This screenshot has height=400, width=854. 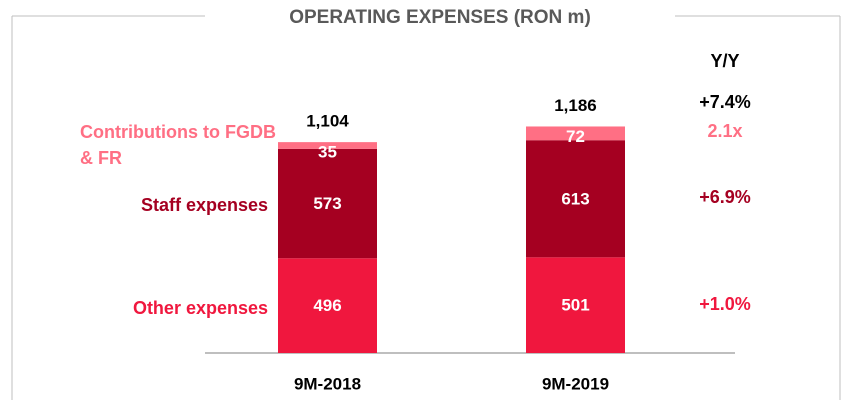 I want to click on total-label: 1,104, so click(x=327, y=121).